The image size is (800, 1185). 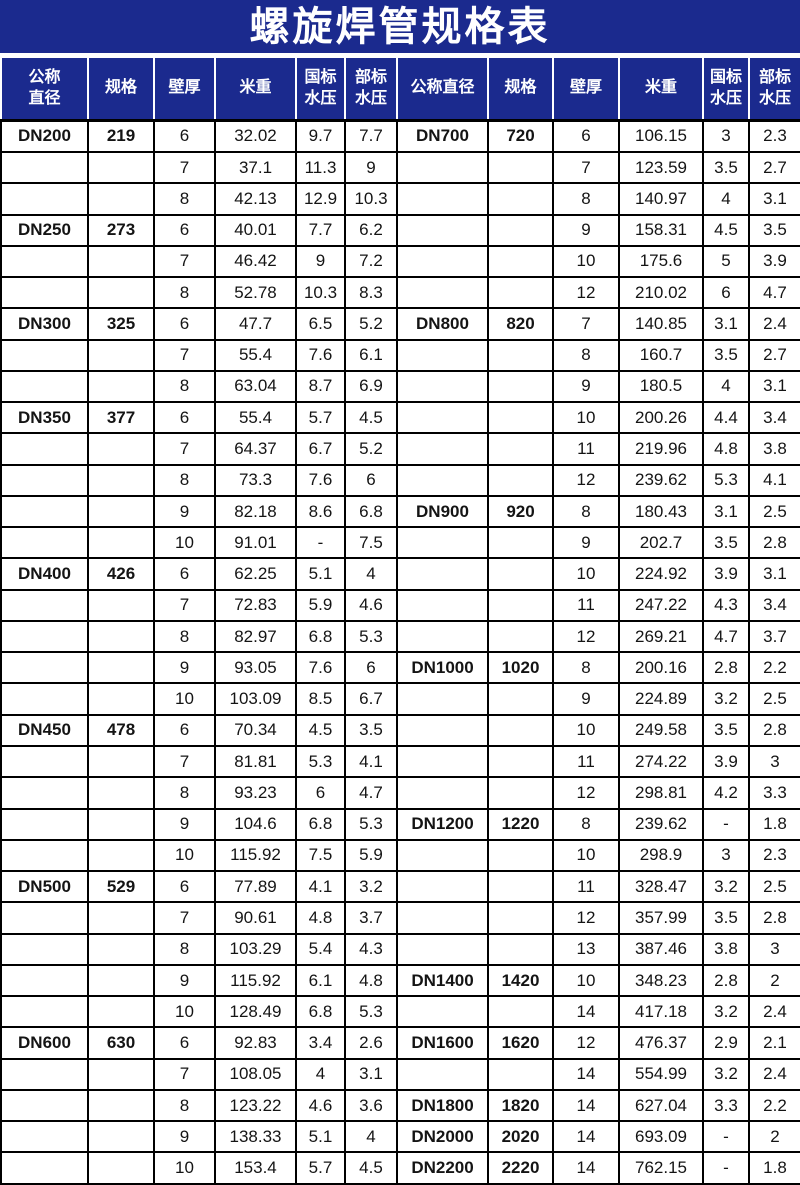 I want to click on cell-left-weight-per-meter: 81.81, so click(x=255, y=762).